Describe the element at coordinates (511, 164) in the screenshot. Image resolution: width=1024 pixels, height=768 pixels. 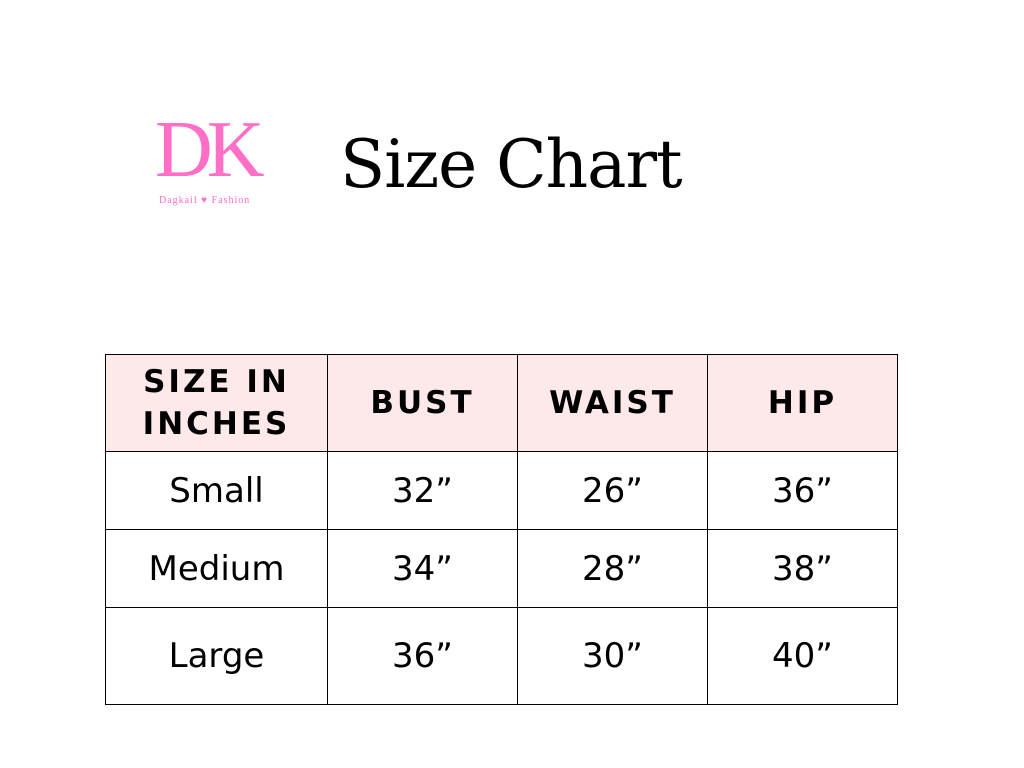
I see `page-title: Size Chart` at that location.